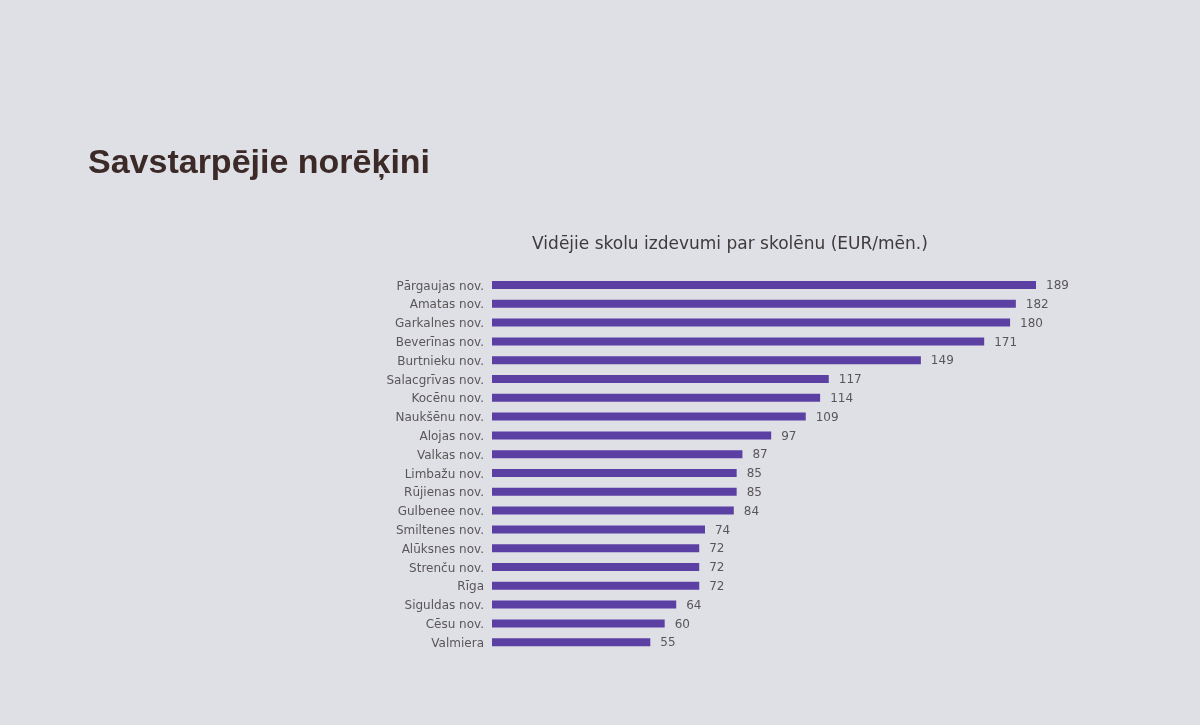 Image resolution: width=1200 pixels, height=725 pixels. What do you see at coordinates (1031, 322) in the screenshot?
I see `data-label: 180` at bounding box center [1031, 322].